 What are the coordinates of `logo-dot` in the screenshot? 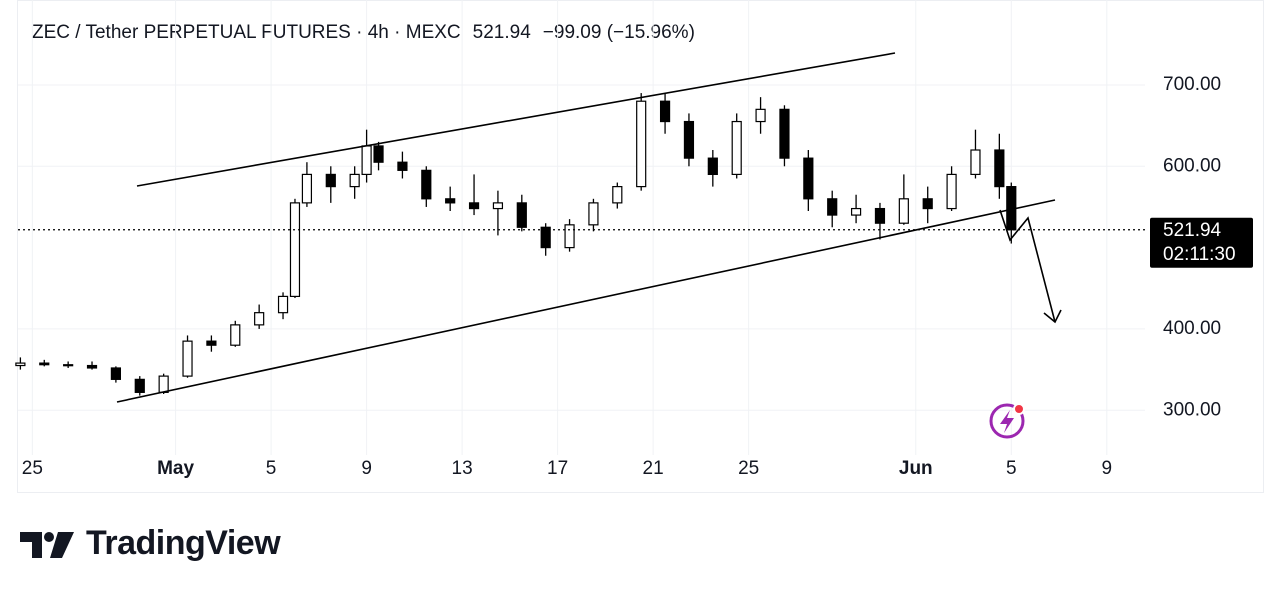 It's located at (49, 536).